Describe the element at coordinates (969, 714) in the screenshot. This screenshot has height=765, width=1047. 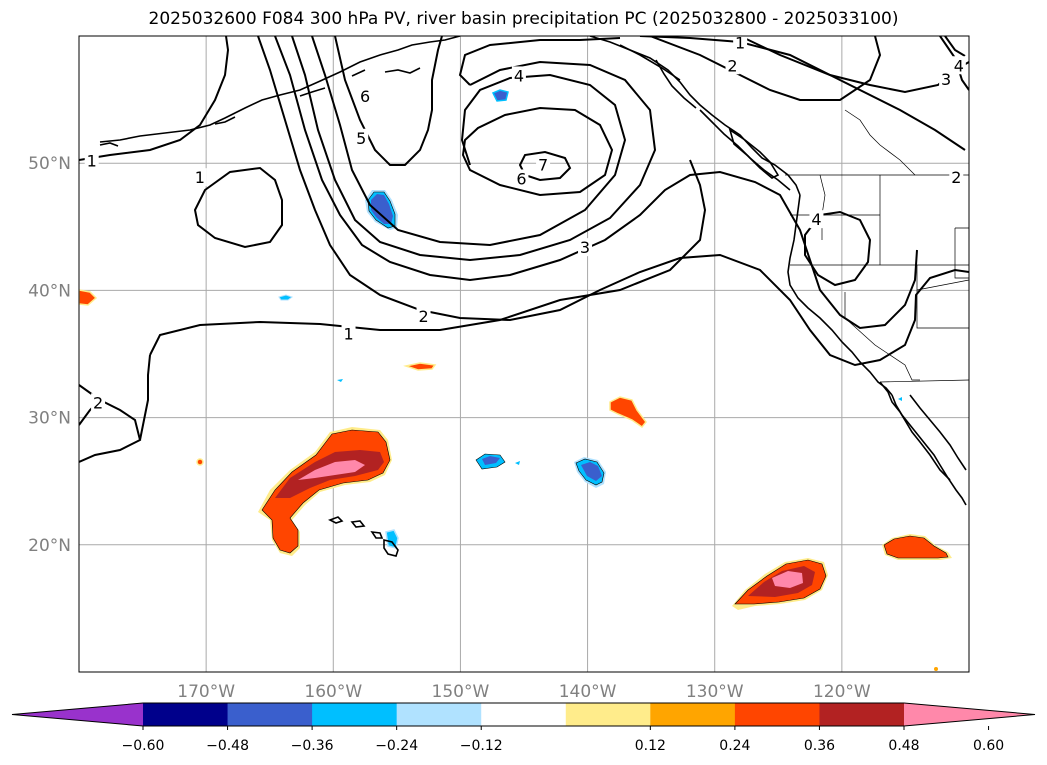
I see `colorbar-extend-max` at that location.